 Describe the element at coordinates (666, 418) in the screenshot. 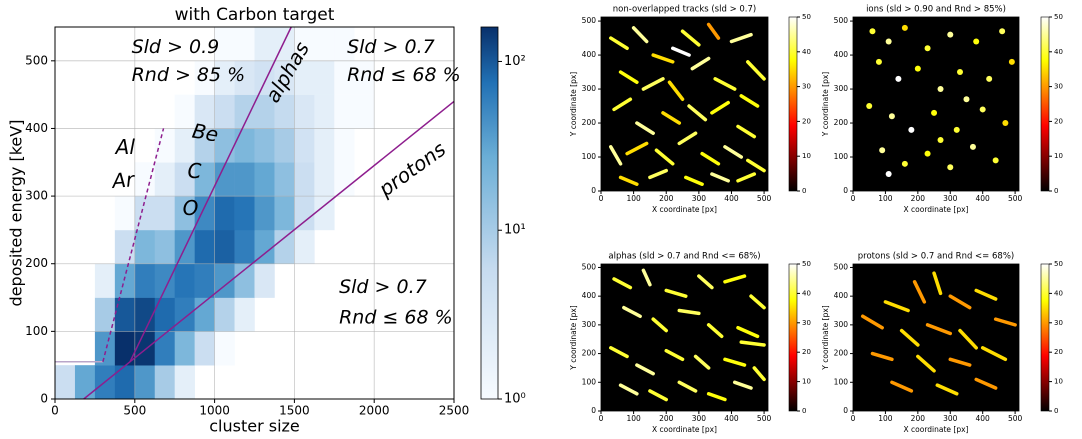

I see `x-tick-label: 200` at that location.